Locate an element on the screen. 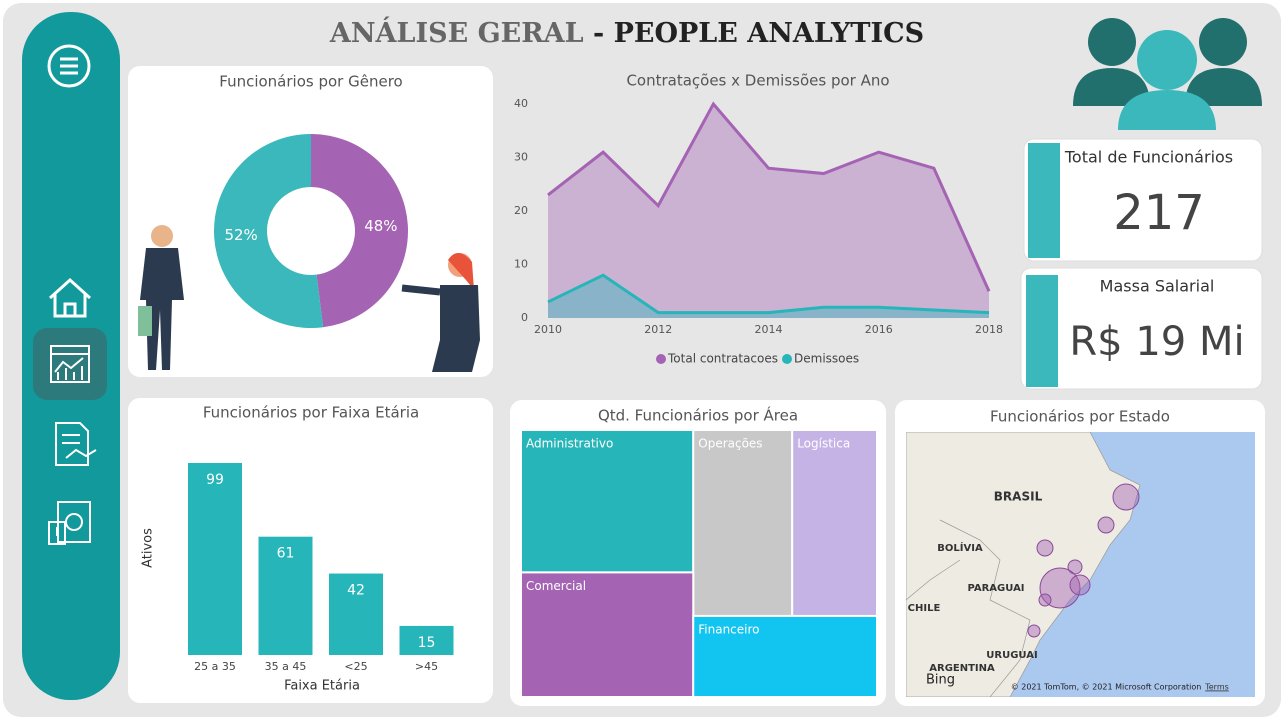  data-label: 61 is located at coordinates (286, 554).